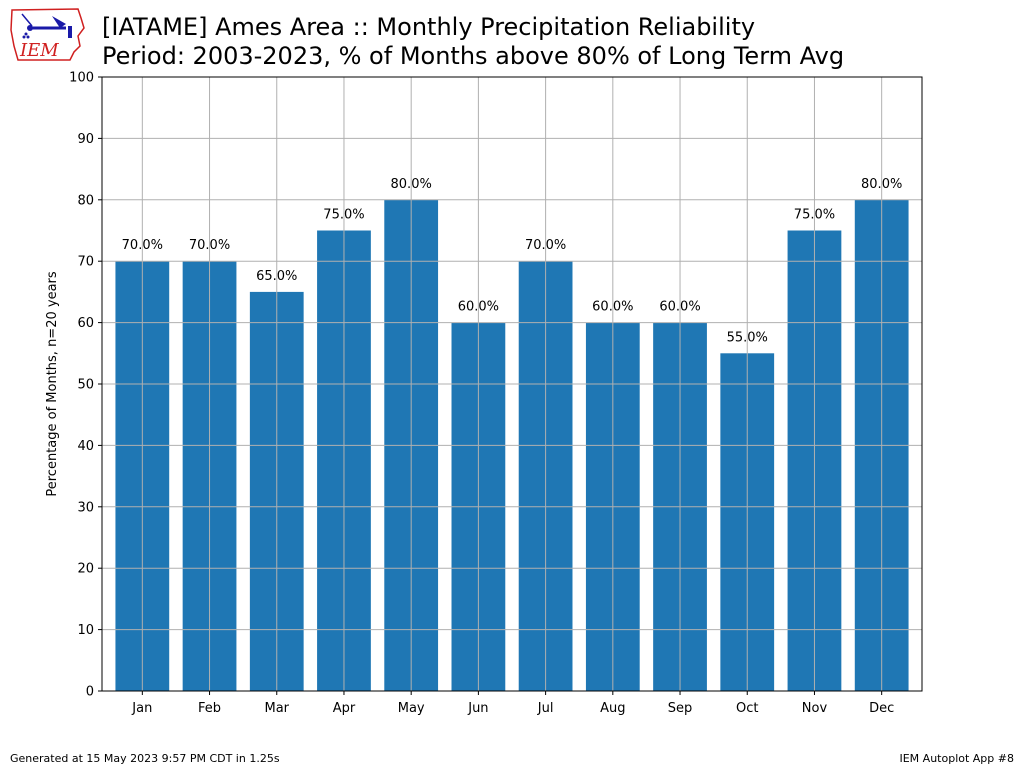 This screenshot has height=768, width=1024. What do you see at coordinates (90, 692) in the screenshot?
I see `y-tick-label: 0` at bounding box center [90, 692].